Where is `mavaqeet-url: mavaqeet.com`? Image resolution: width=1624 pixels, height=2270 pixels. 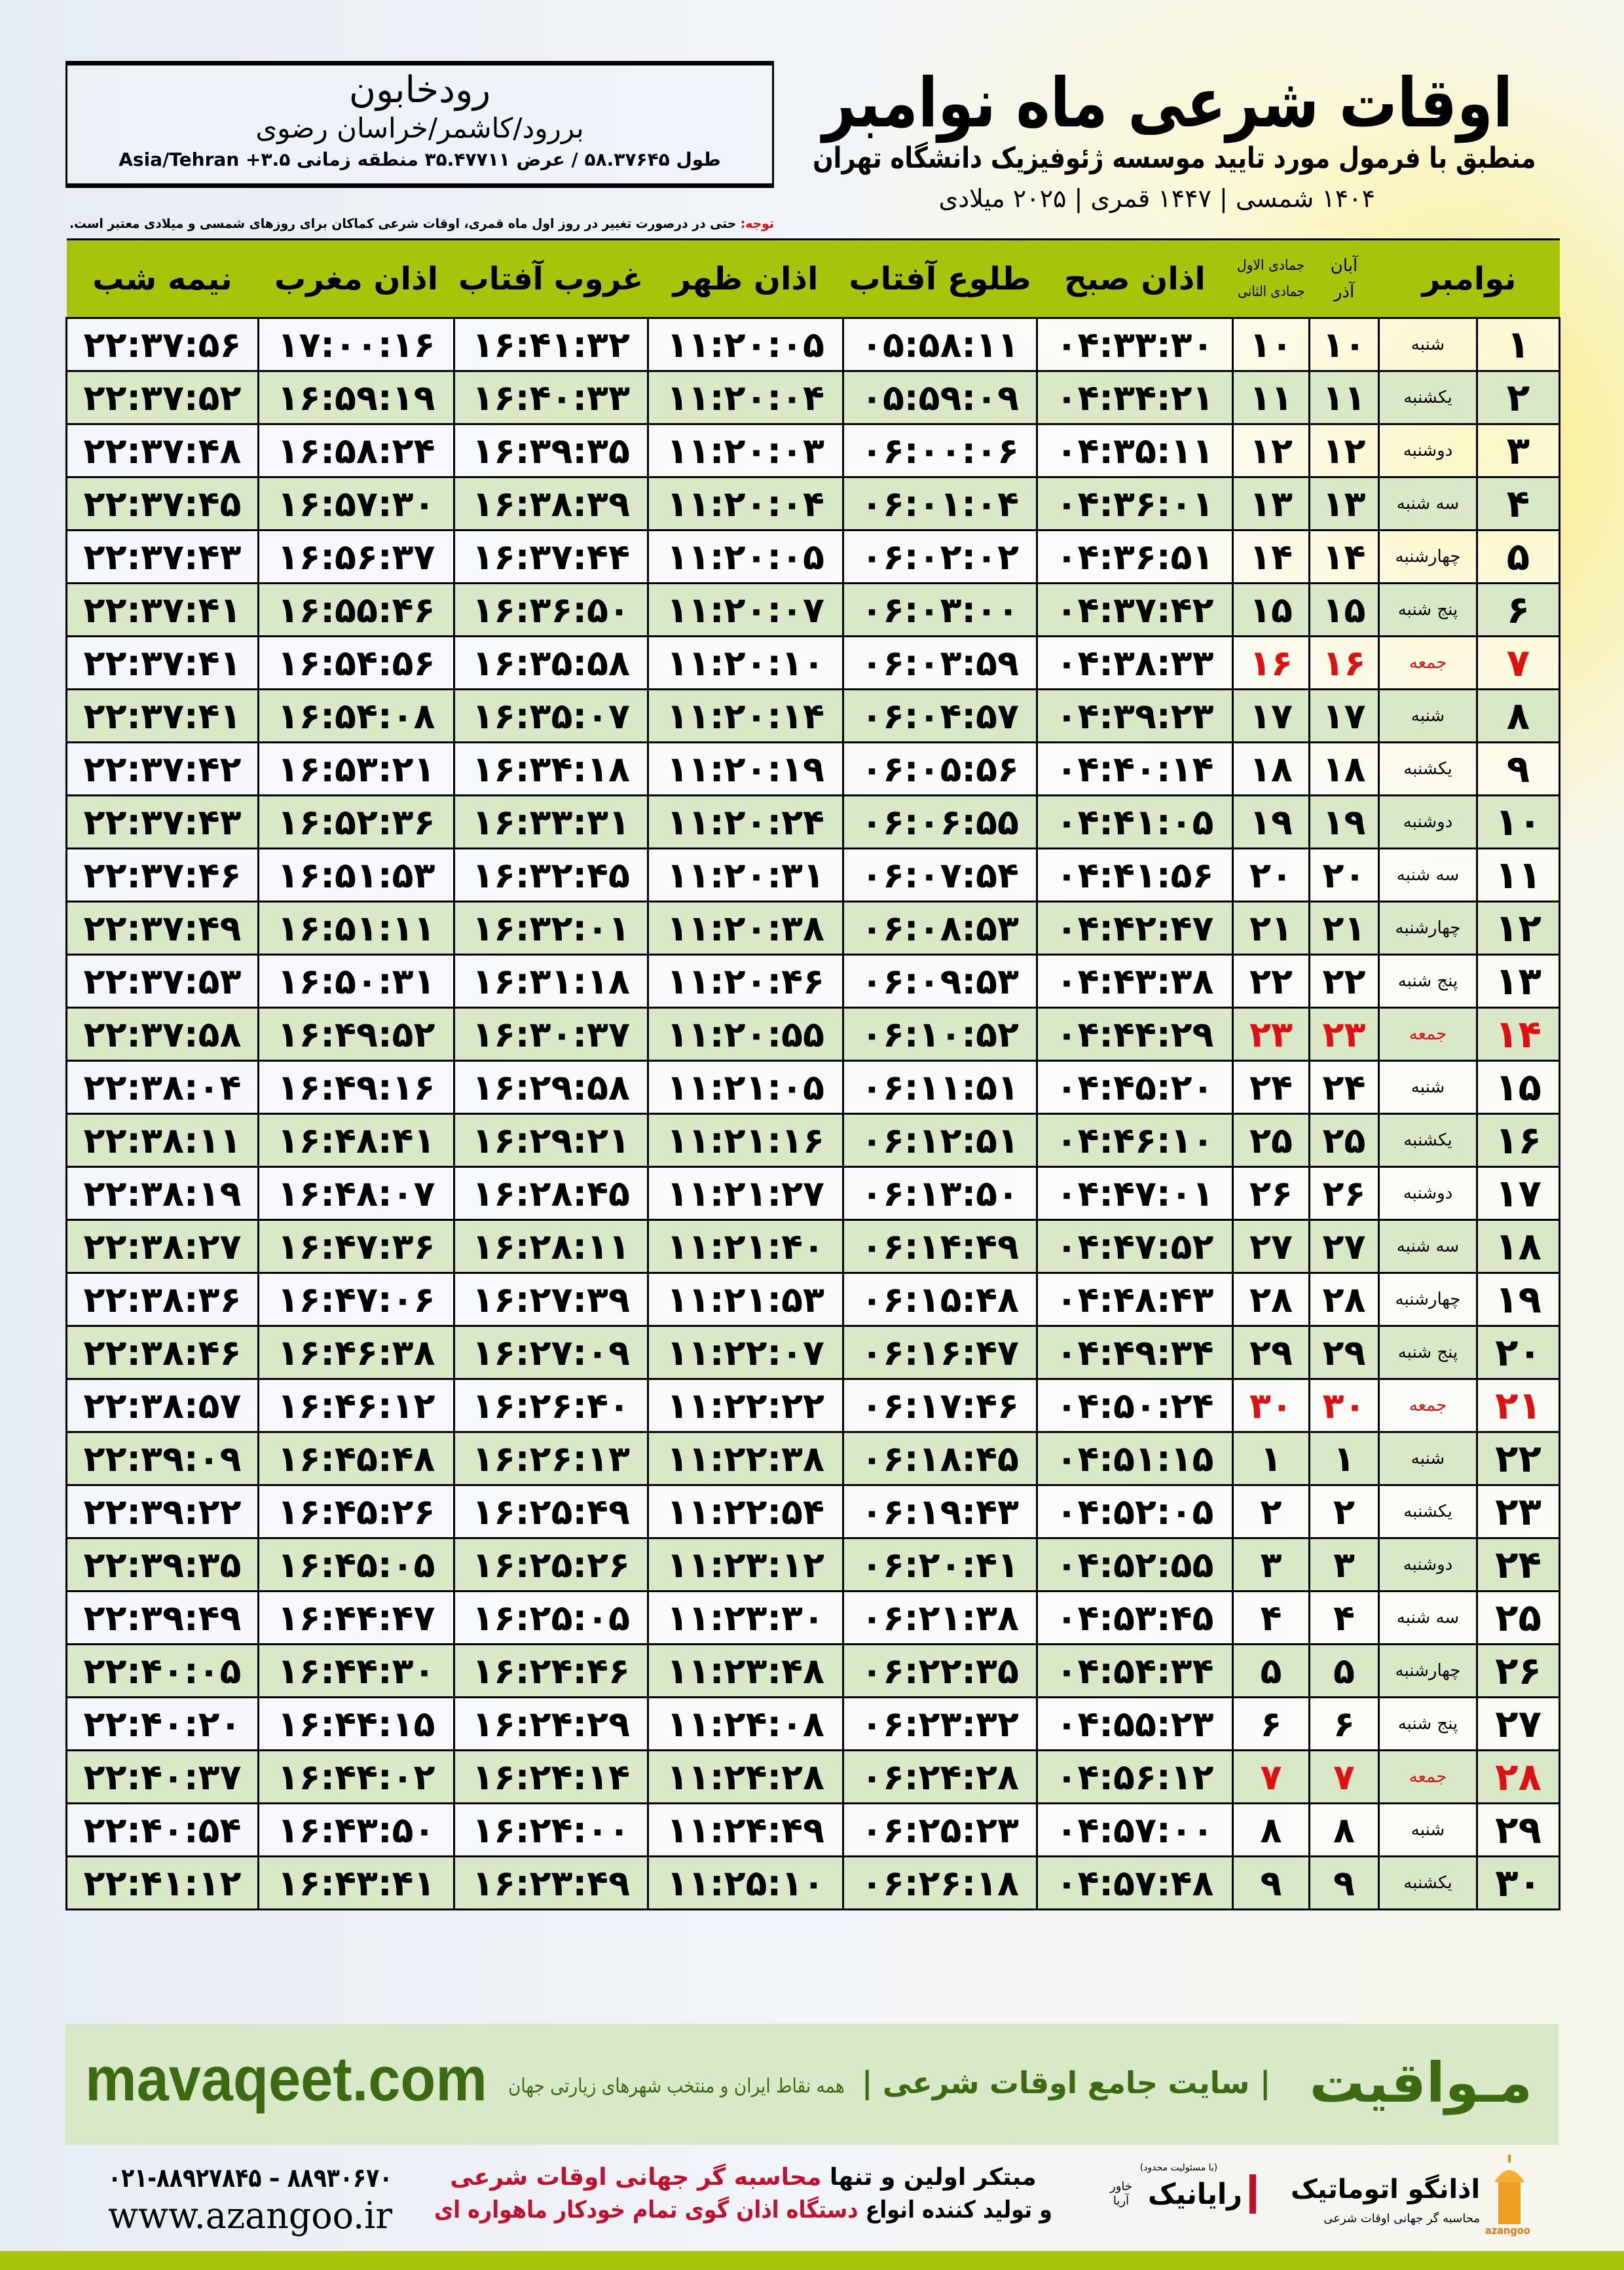
mavaqeet-url: mavaqeet.com is located at coordinates (286, 2079).